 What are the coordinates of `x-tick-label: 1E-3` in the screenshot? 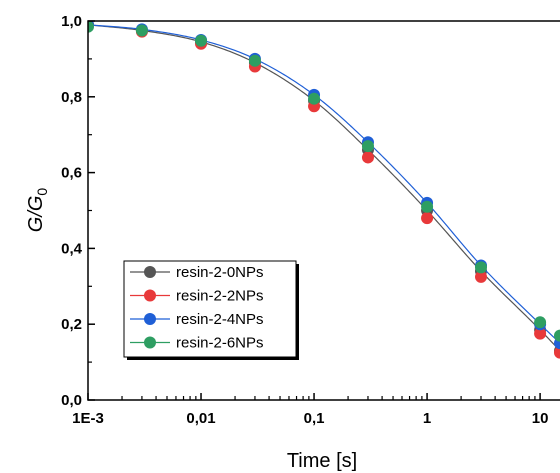 It's located at (88, 418).